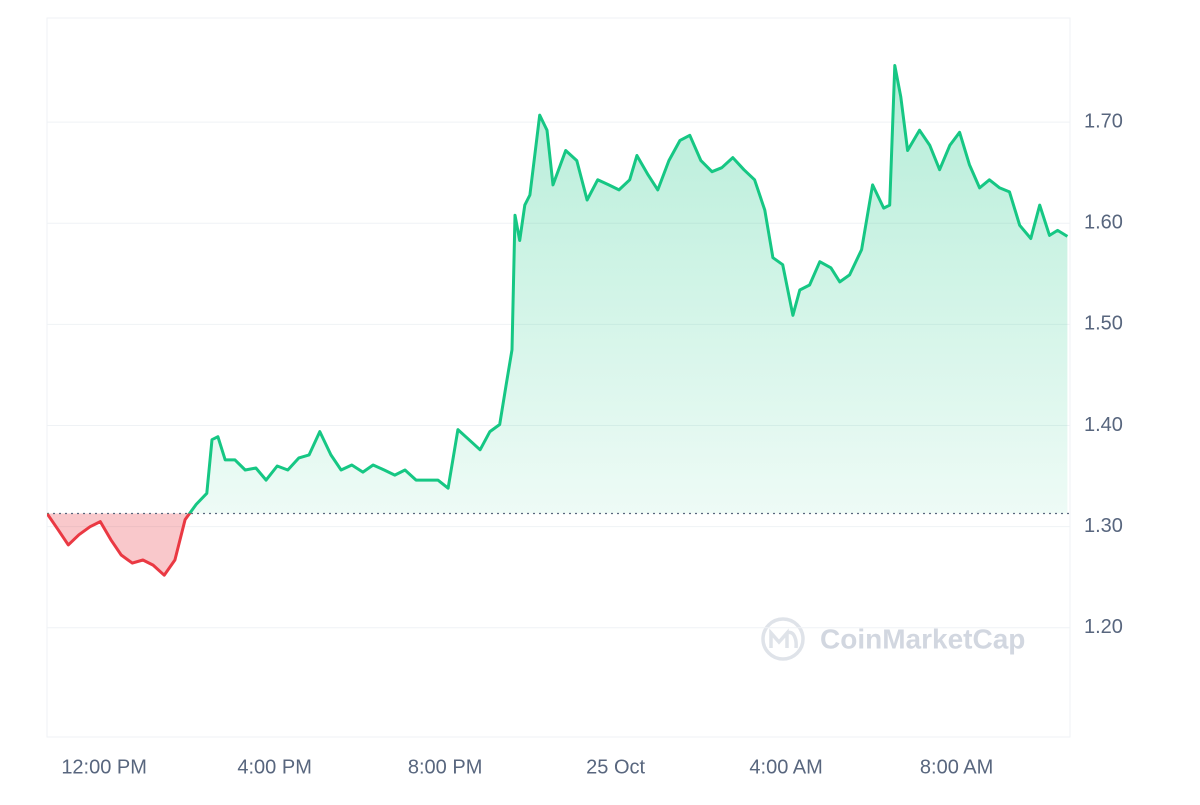 This screenshot has height=805, width=1200. I want to click on x-tick-label: 12:00 PM, so click(104, 767).